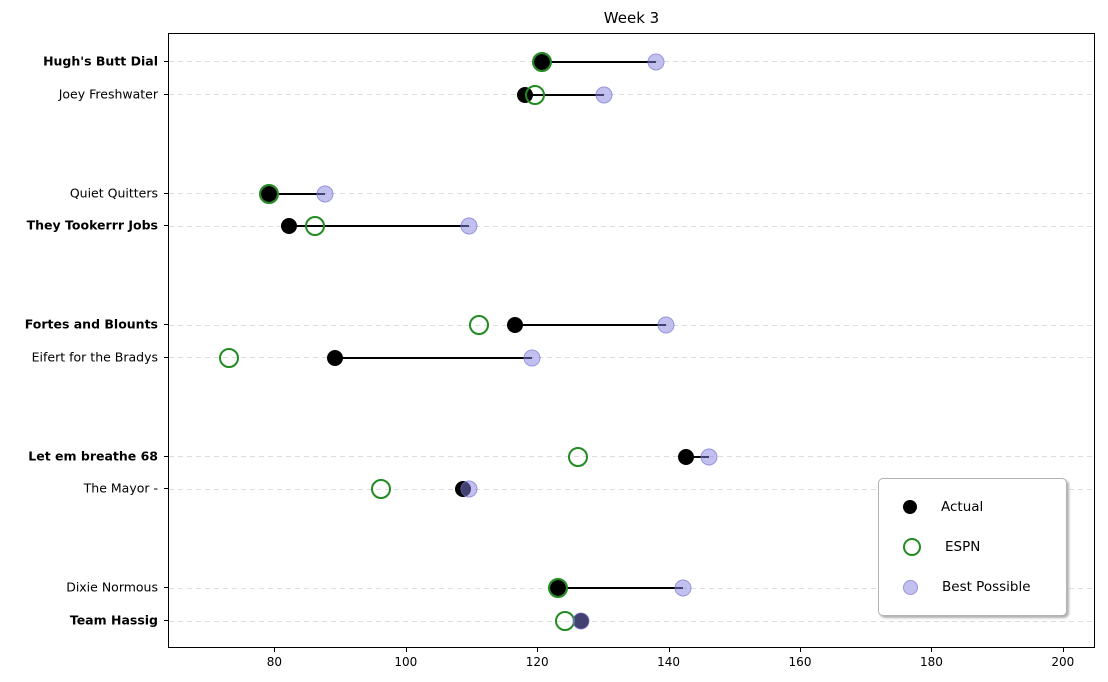 The width and height of the screenshot is (1108, 682). I want to click on team-label: Fortes and Blounts, so click(91, 324).